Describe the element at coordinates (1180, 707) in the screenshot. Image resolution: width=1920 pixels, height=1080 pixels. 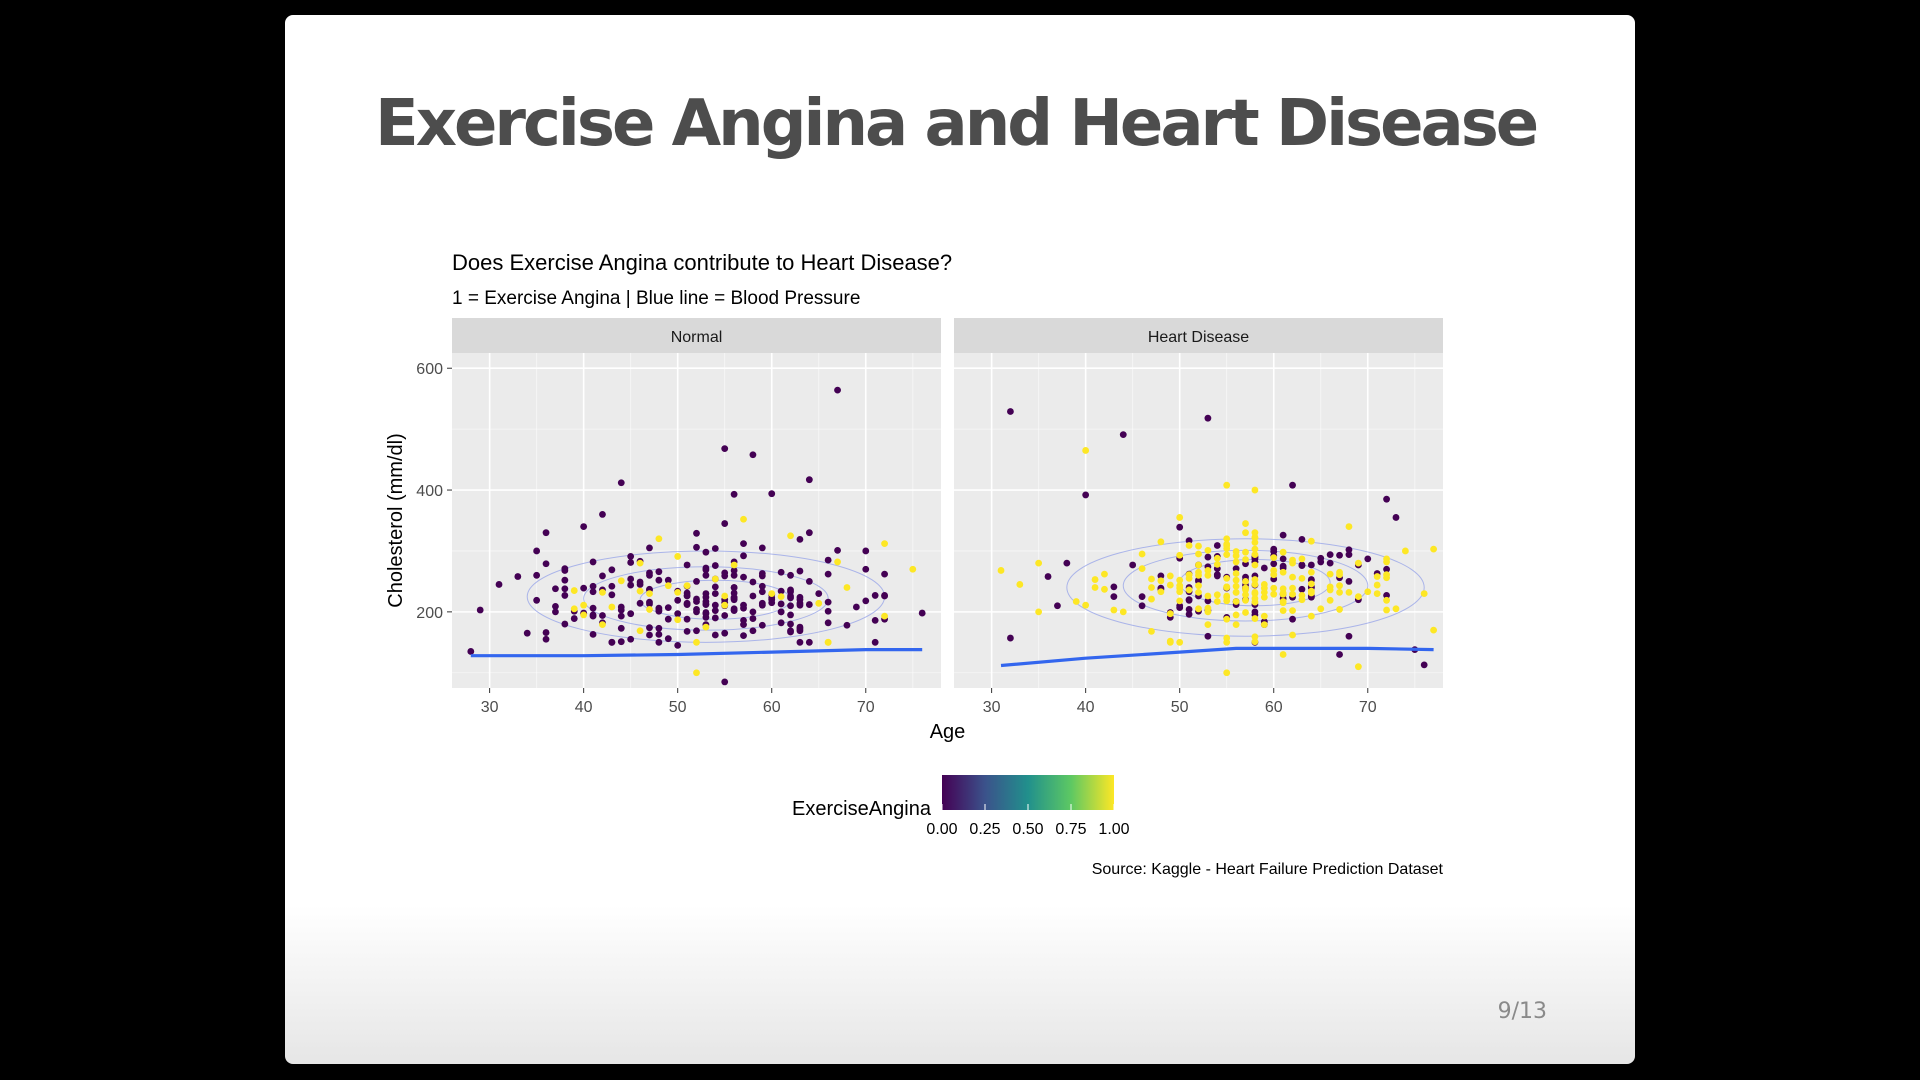
I see `x-tick-label: 50` at that location.